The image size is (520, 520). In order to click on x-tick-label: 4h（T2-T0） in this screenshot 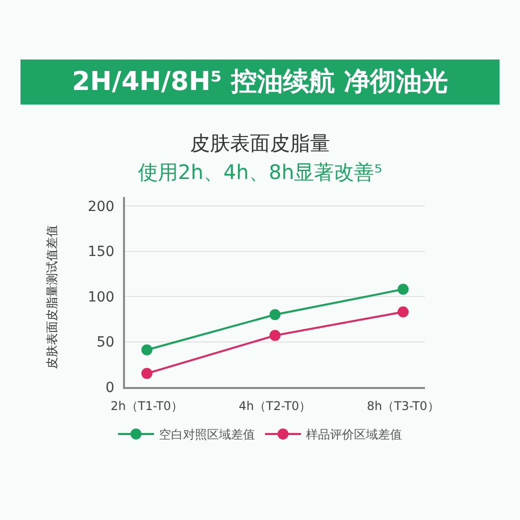, I will do `click(275, 406)`.